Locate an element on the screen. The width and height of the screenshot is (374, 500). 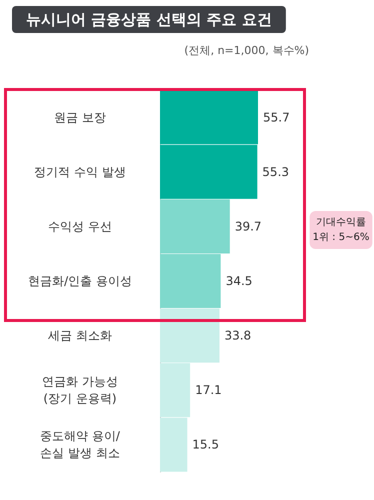
data-label: 39.7 is located at coordinates (248, 226).